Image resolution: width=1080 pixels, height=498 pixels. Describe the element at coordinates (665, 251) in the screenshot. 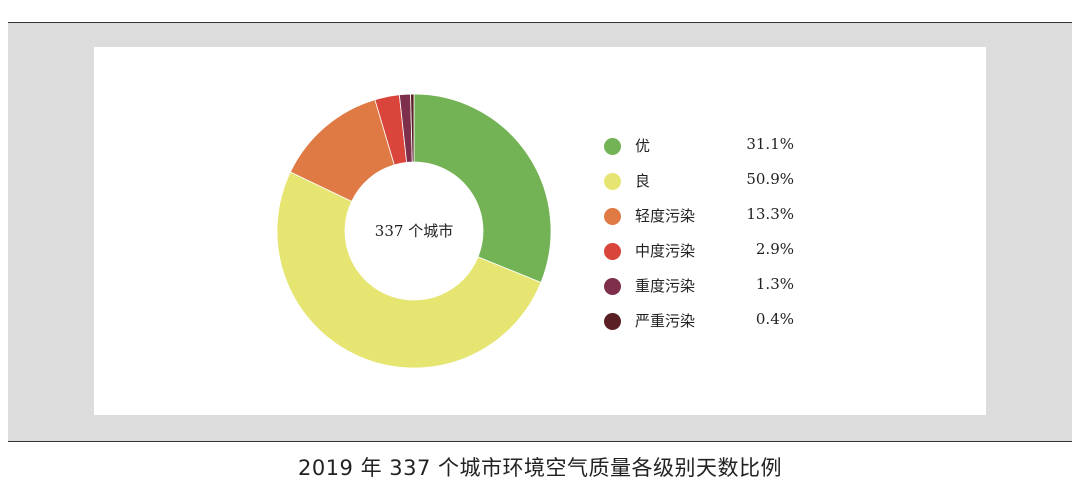

I see `legend-label: 中度污染` at that location.